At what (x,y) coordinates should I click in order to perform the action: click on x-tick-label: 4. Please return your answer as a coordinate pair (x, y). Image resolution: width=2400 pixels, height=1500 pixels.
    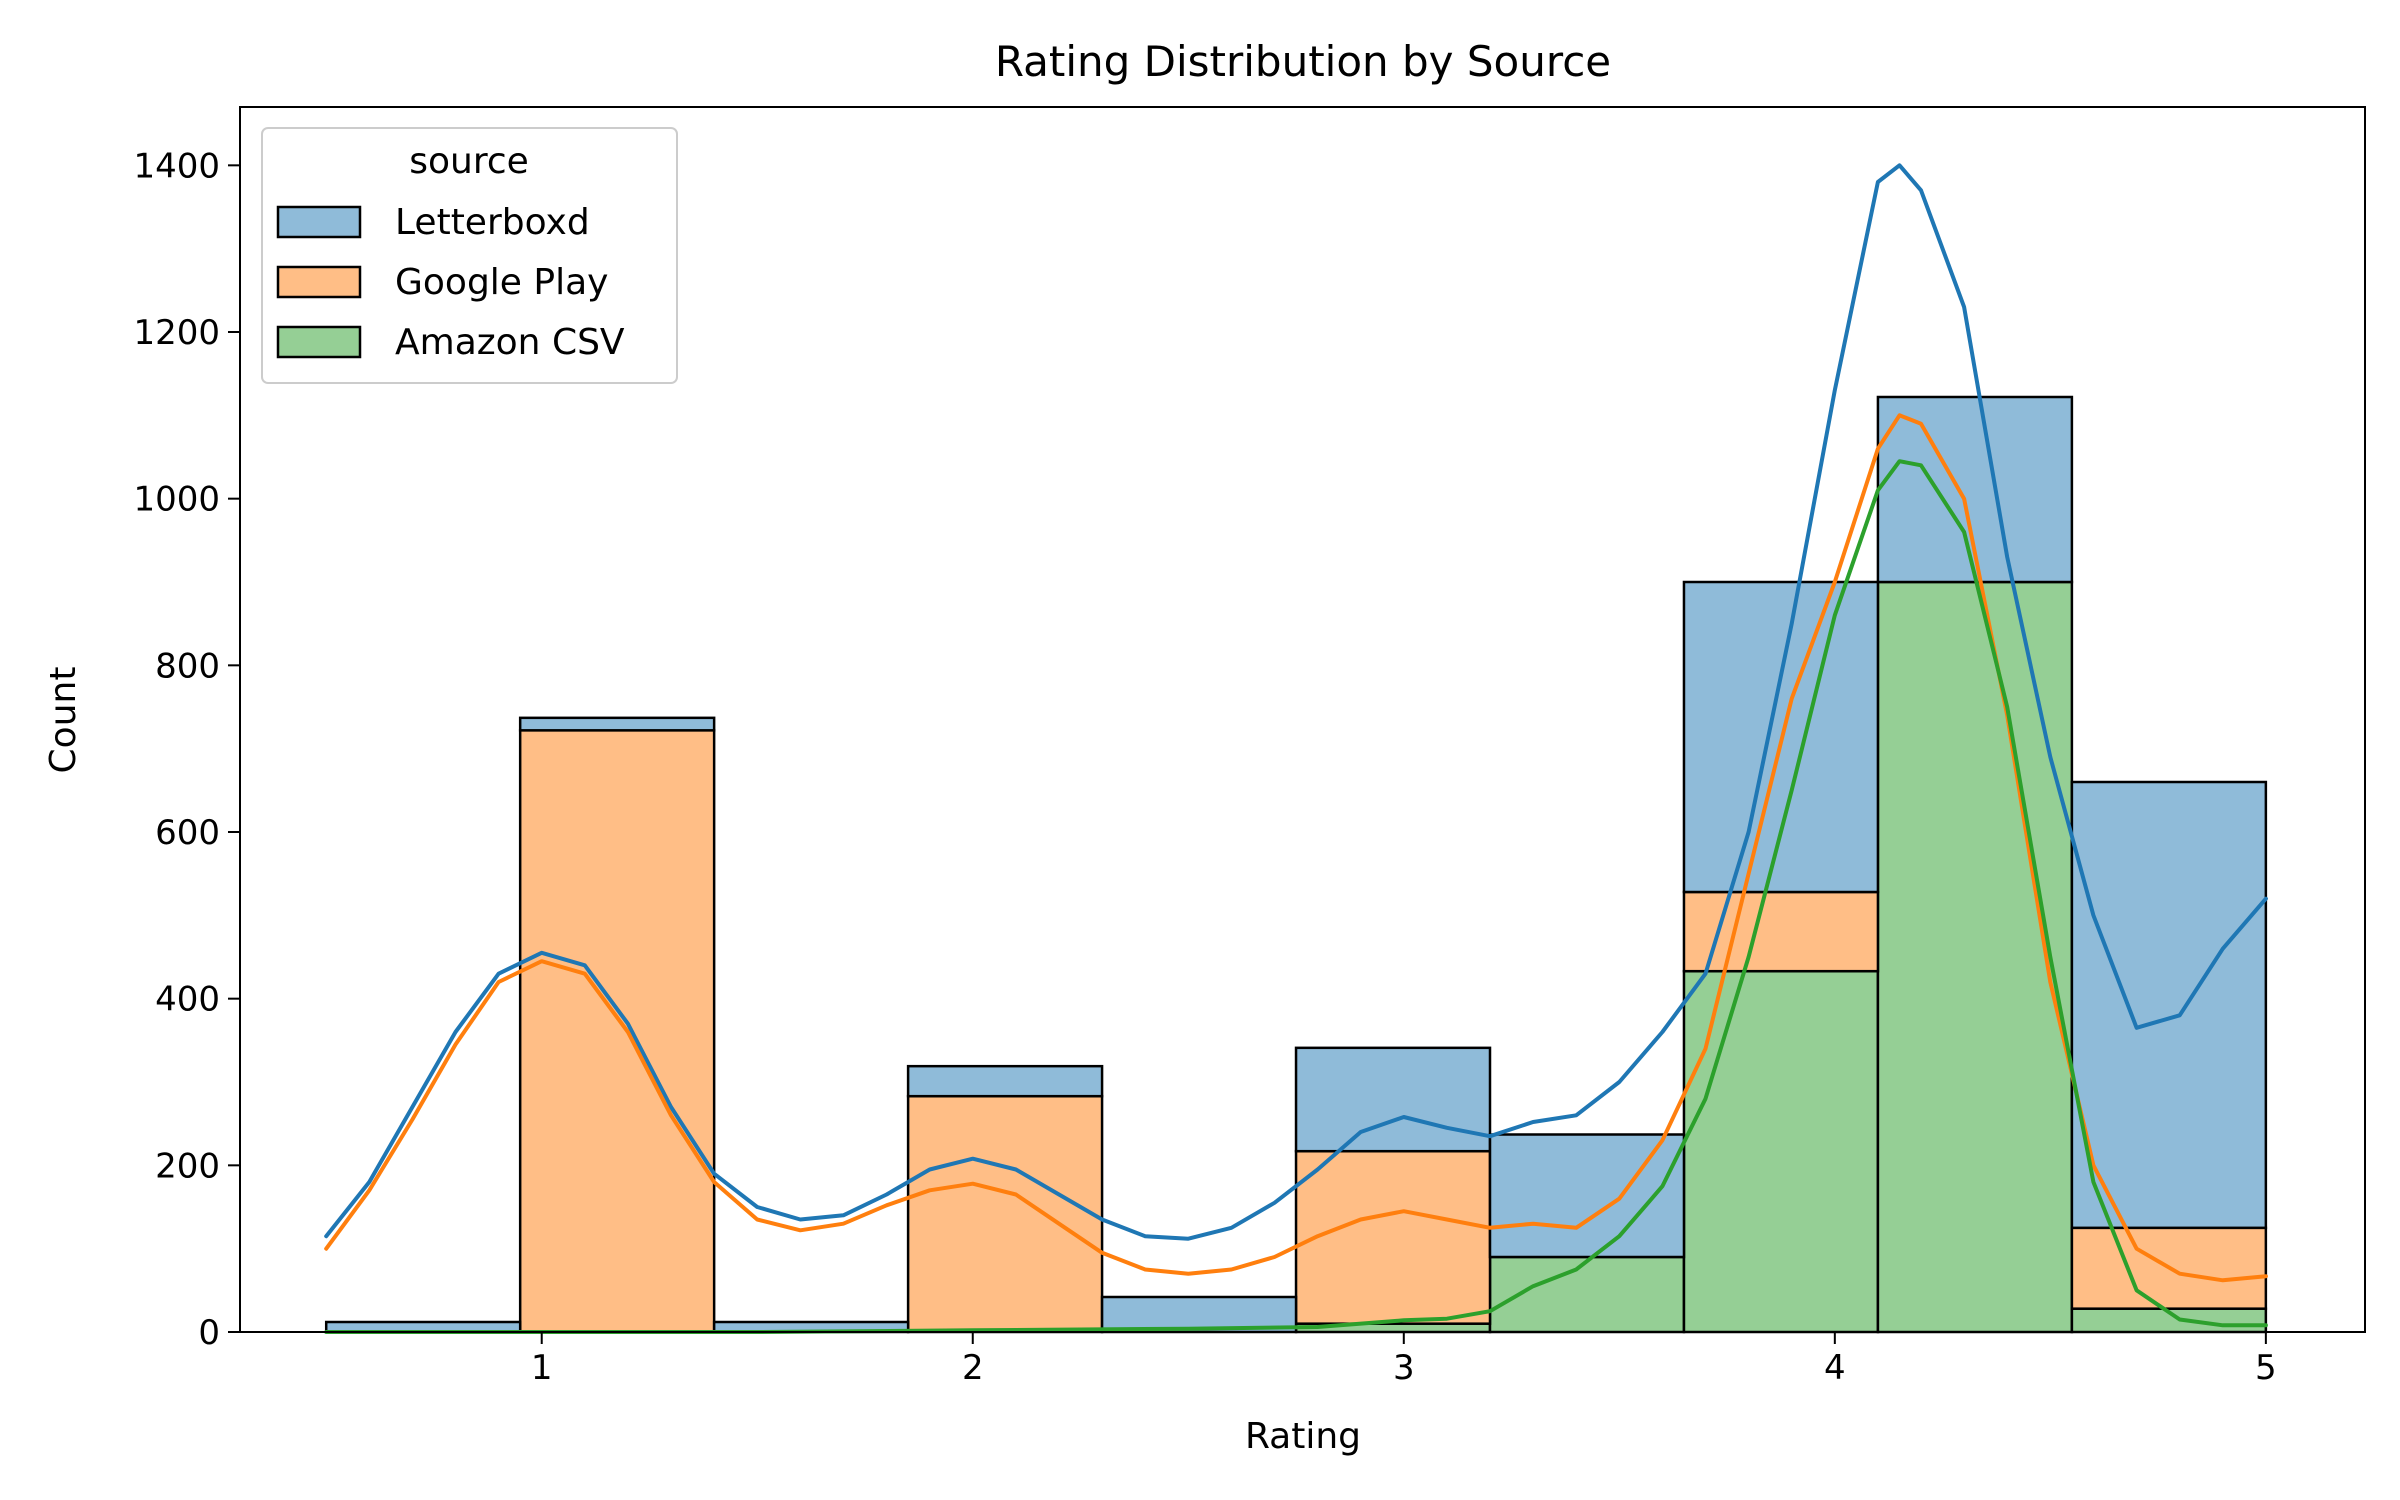
    Looking at the image, I should click on (1835, 1368).